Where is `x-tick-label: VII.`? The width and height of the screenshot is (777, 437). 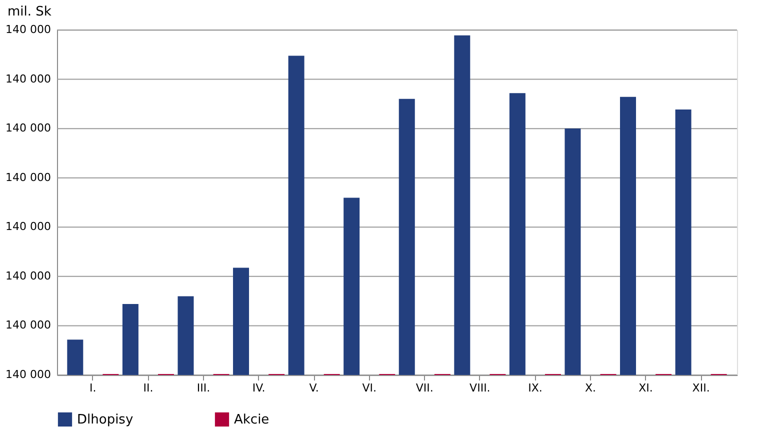 x-tick-label: VII. is located at coordinates (425, 388).